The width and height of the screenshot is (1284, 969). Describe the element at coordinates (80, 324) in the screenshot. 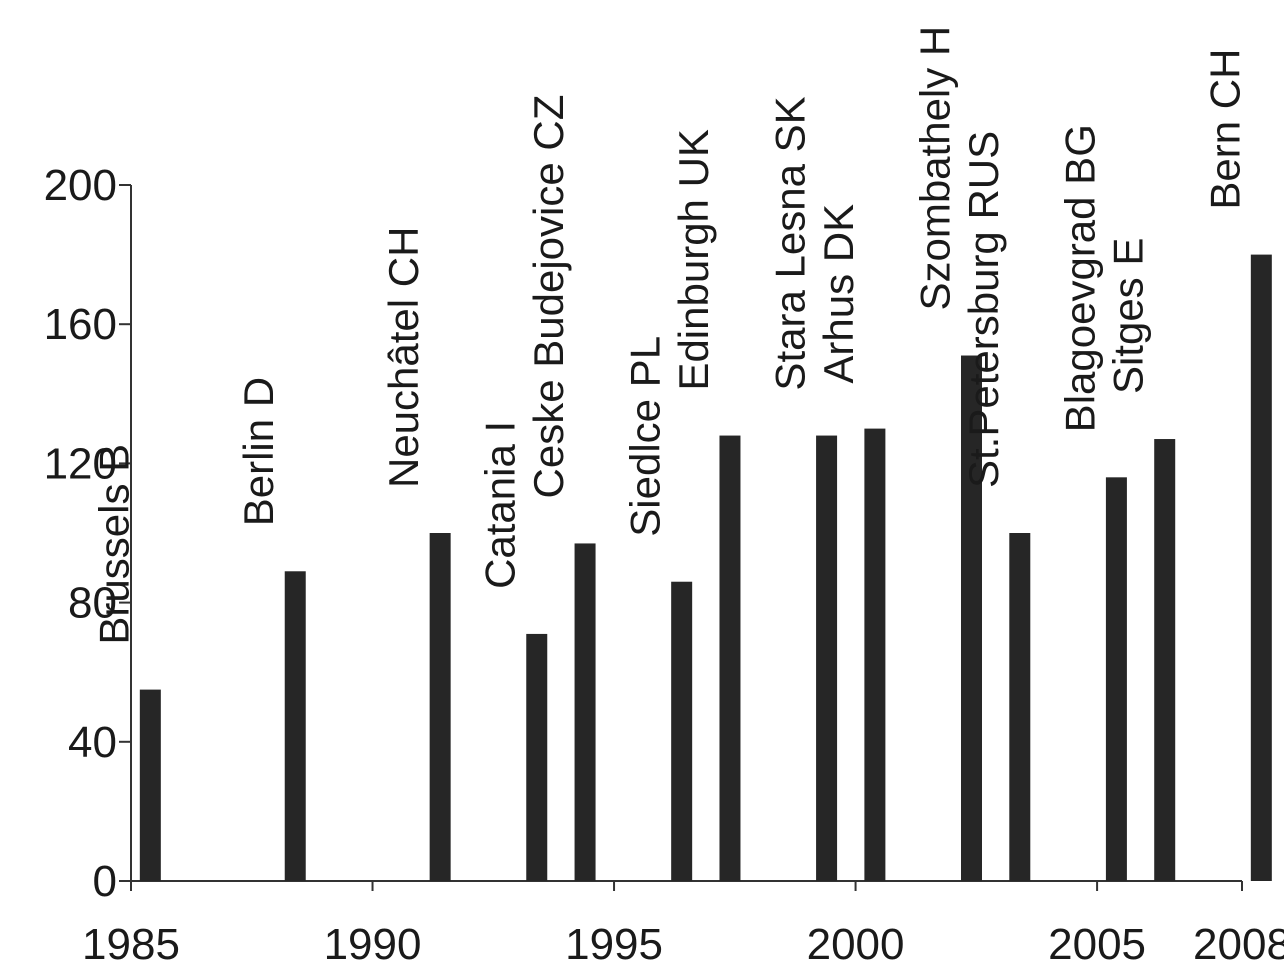

I see `y-tick-label: 160` at that location.